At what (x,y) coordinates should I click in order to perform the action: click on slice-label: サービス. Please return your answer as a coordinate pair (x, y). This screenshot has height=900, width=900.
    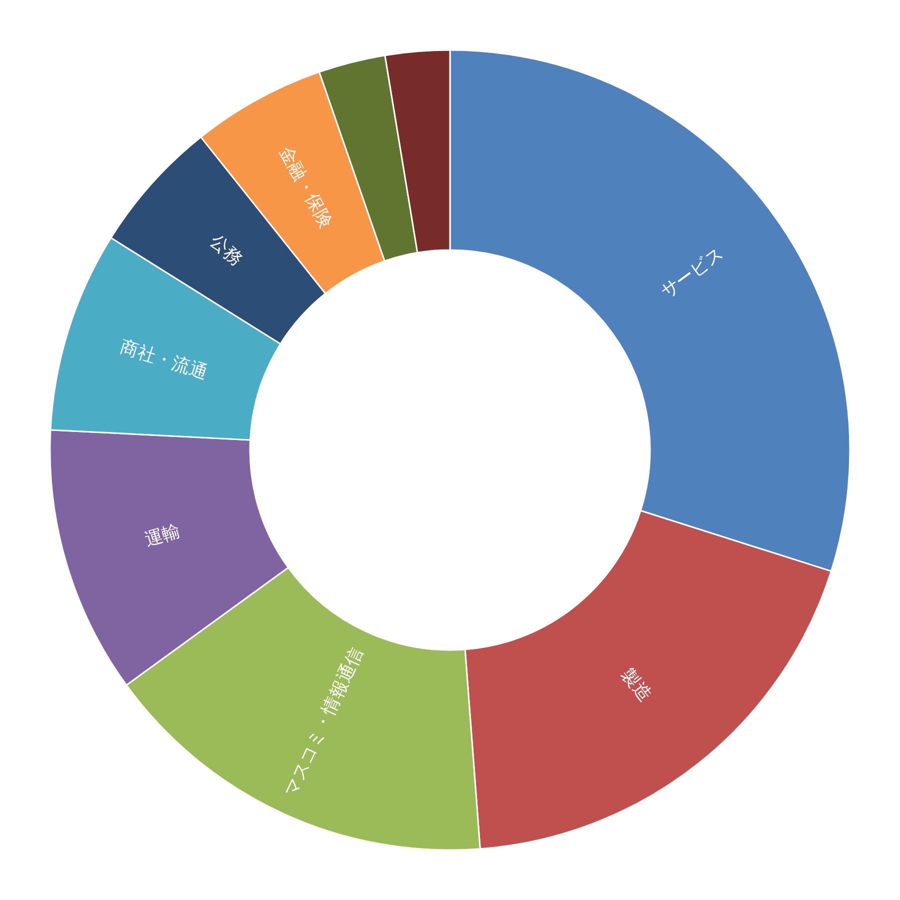
    Looking at the image, I should click on (692, 273).